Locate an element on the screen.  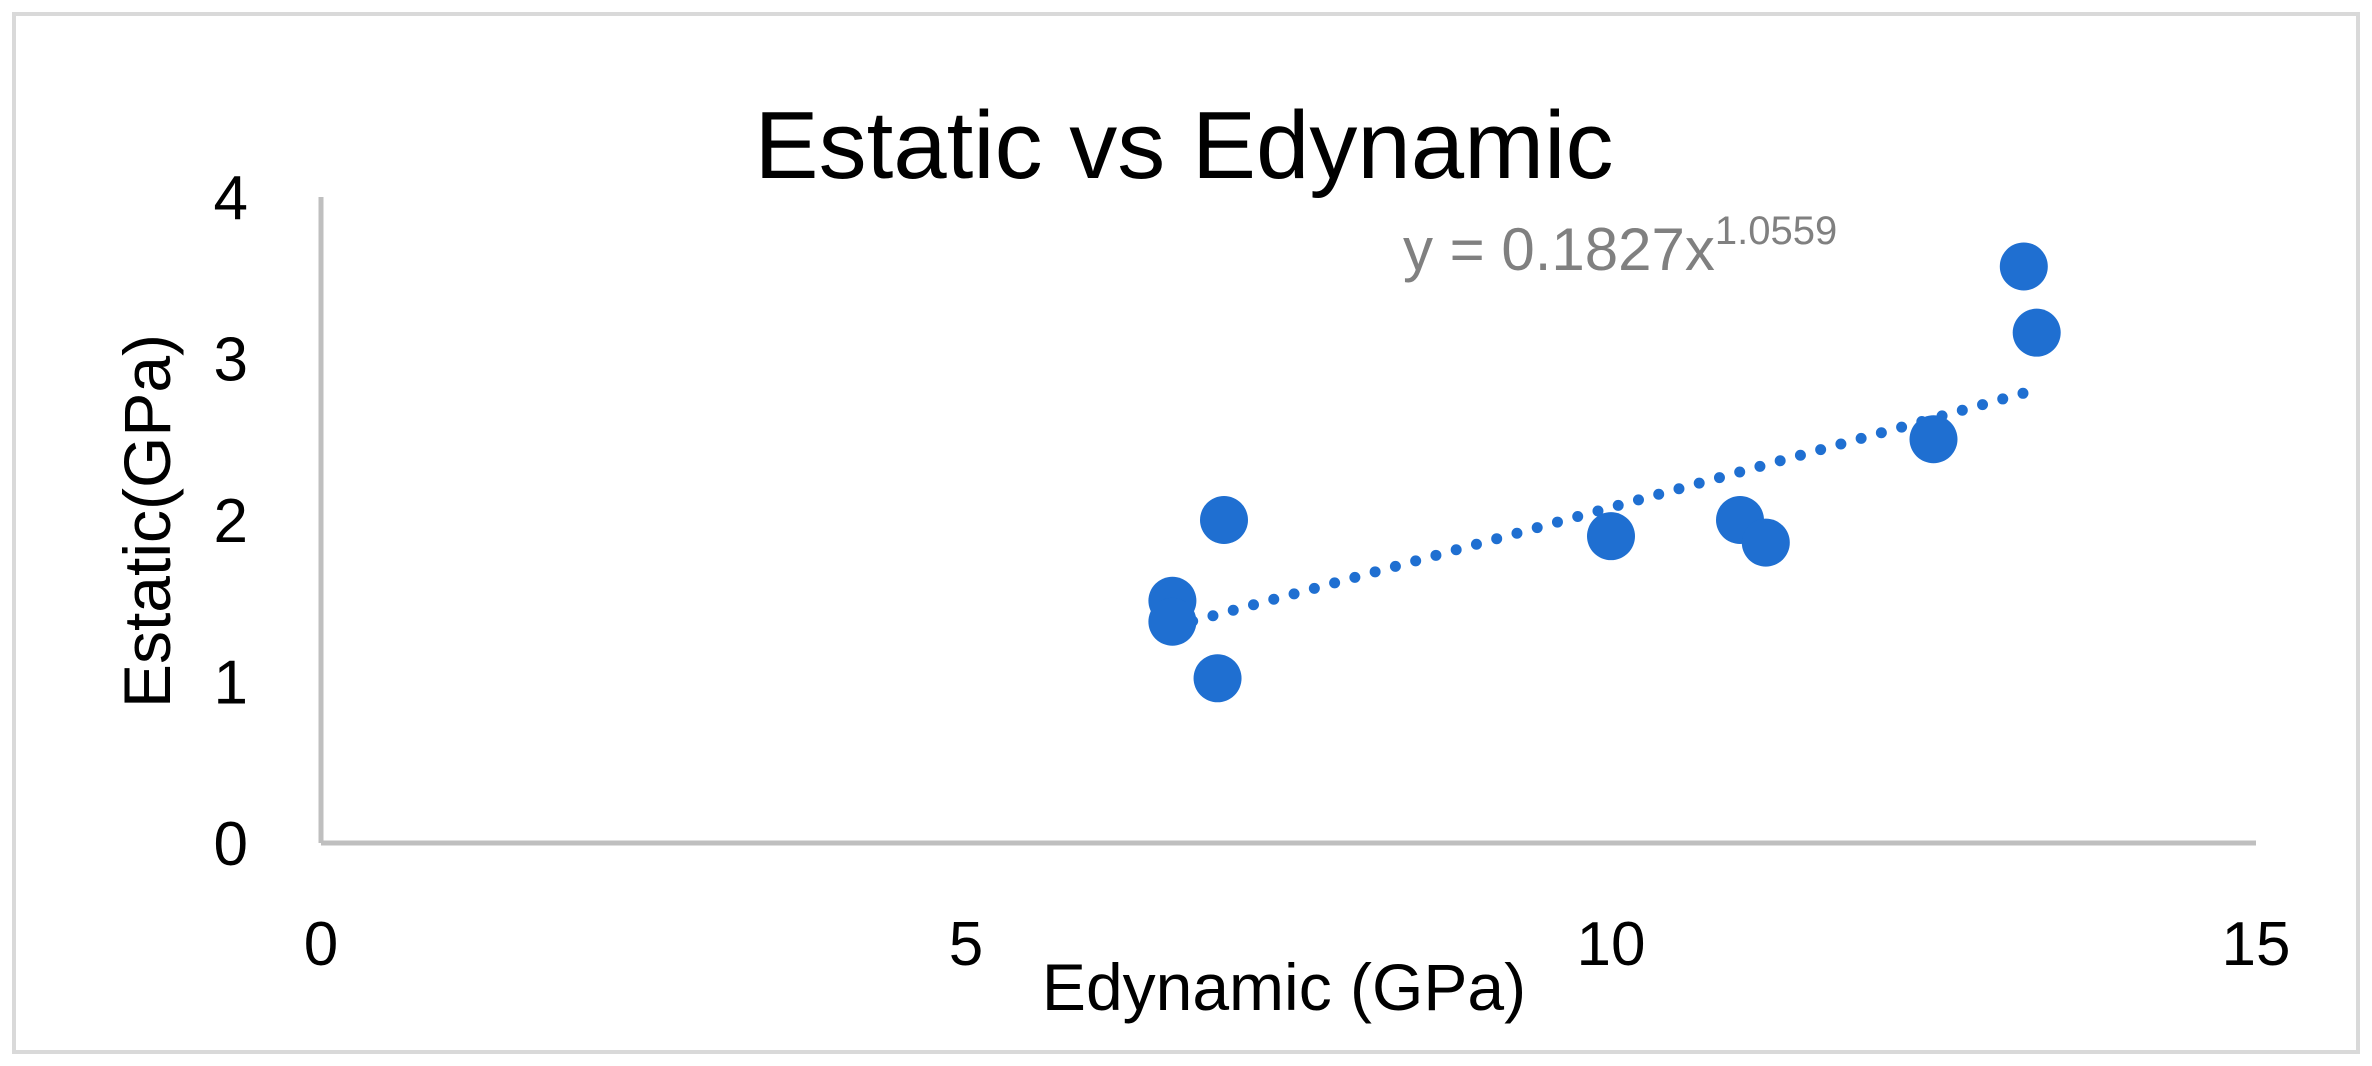
y-tick-label: 3 is located at coordinates (231, 360).